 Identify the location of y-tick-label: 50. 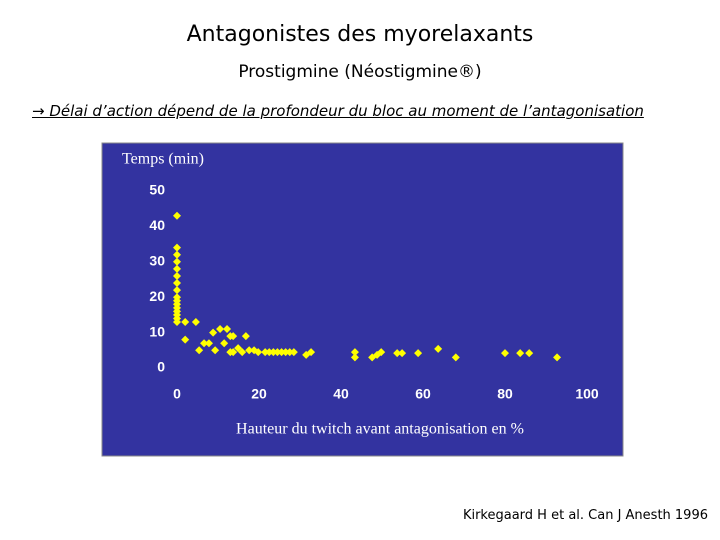
(157, 190).